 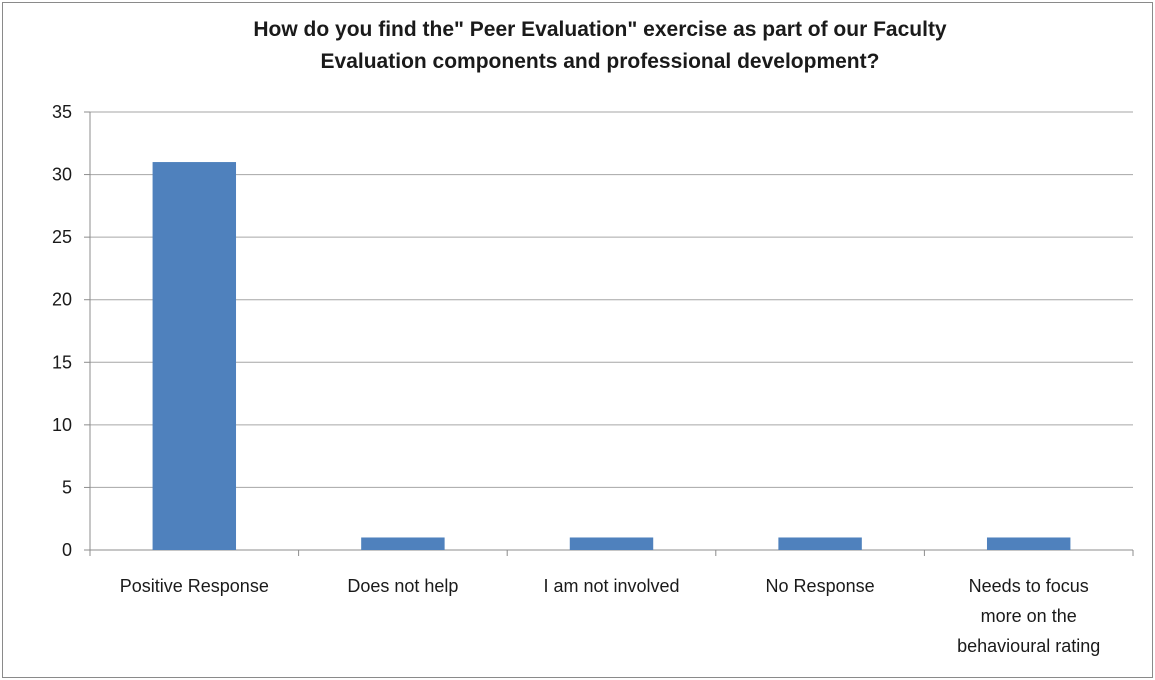 I want to click on y-tick-label: 0, so click(x=67, y=550).